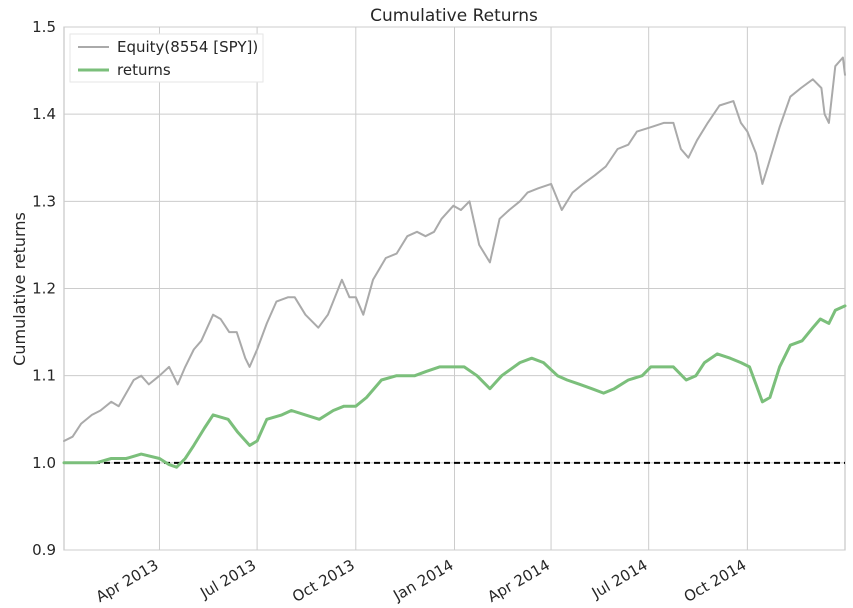  What do you see at coordinates (518, 581) in the screenshot?
I see `x-tick-label: Apr 2014` at bounding box center [518, 581].